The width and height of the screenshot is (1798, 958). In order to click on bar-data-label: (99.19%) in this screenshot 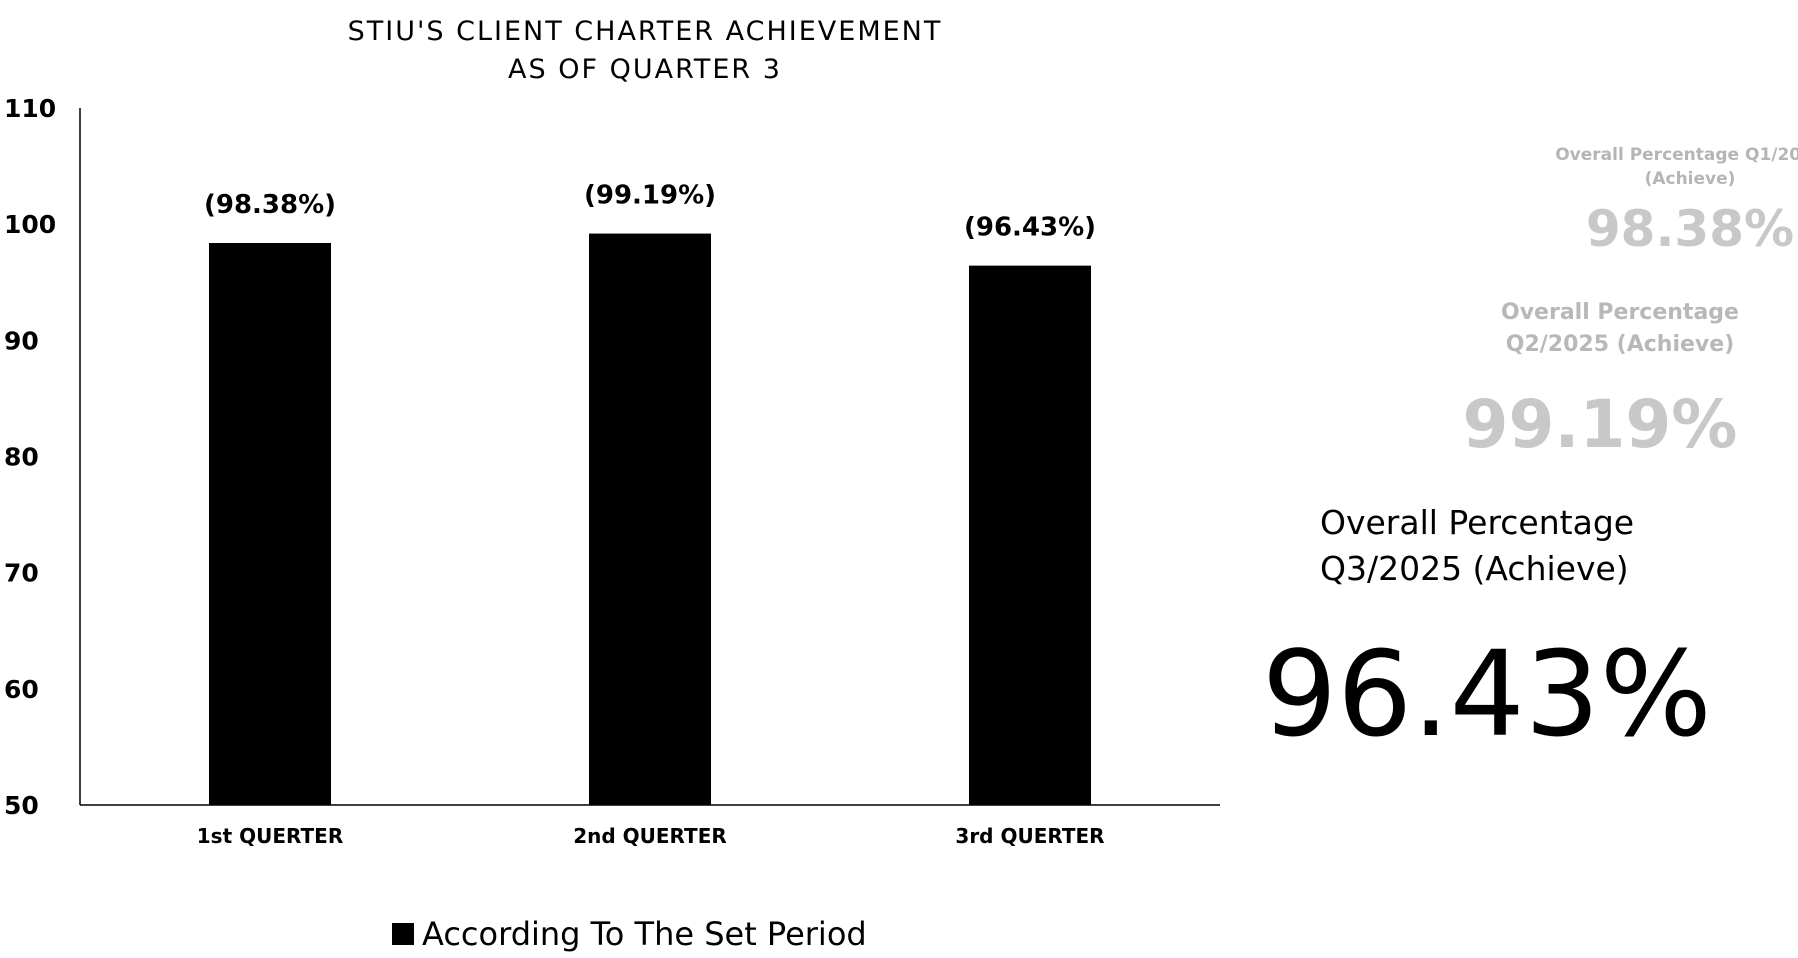, I will do `click(650, 196)`.